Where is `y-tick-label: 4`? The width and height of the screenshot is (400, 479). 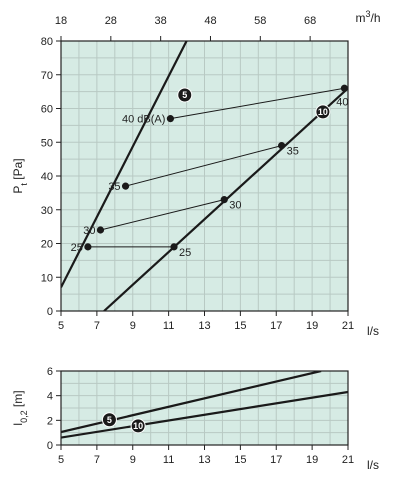 y-tick-label: 4 is located at coordinates (50, 397).